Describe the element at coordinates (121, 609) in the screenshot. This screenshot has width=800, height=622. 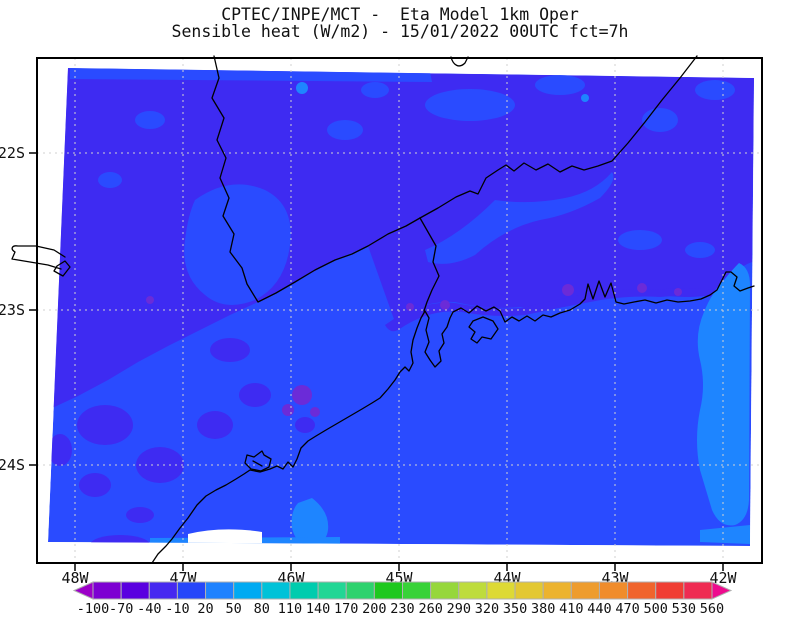
I see `colorbar-tick-label: -70` at that location.